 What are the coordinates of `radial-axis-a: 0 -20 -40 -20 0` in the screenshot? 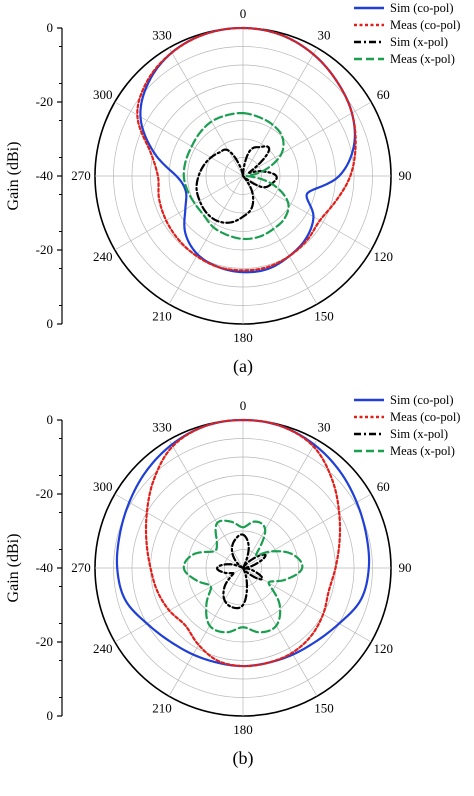 It's located at (49, 175).